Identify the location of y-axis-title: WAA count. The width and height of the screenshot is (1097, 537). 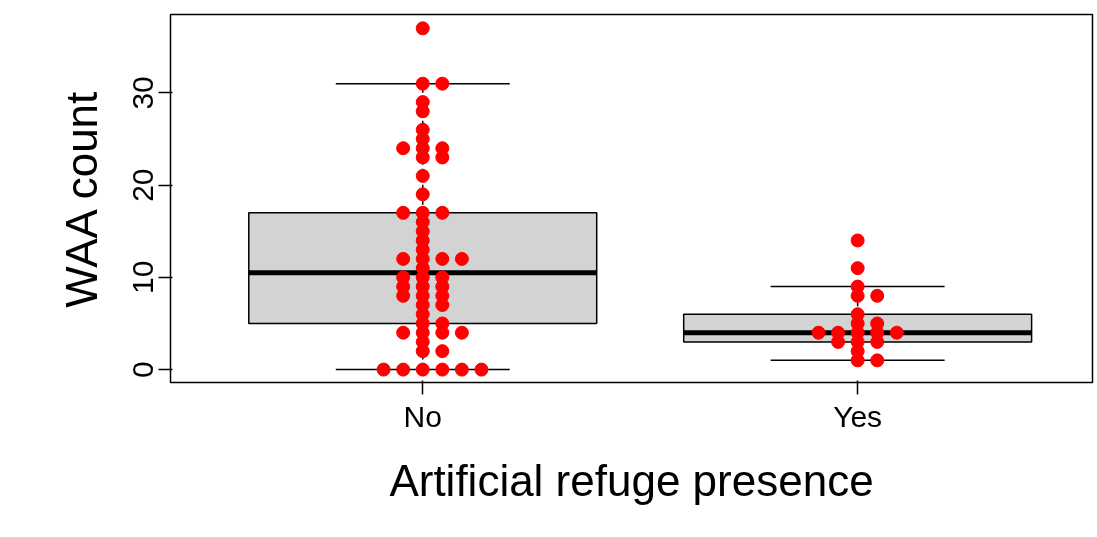
(81, 199).